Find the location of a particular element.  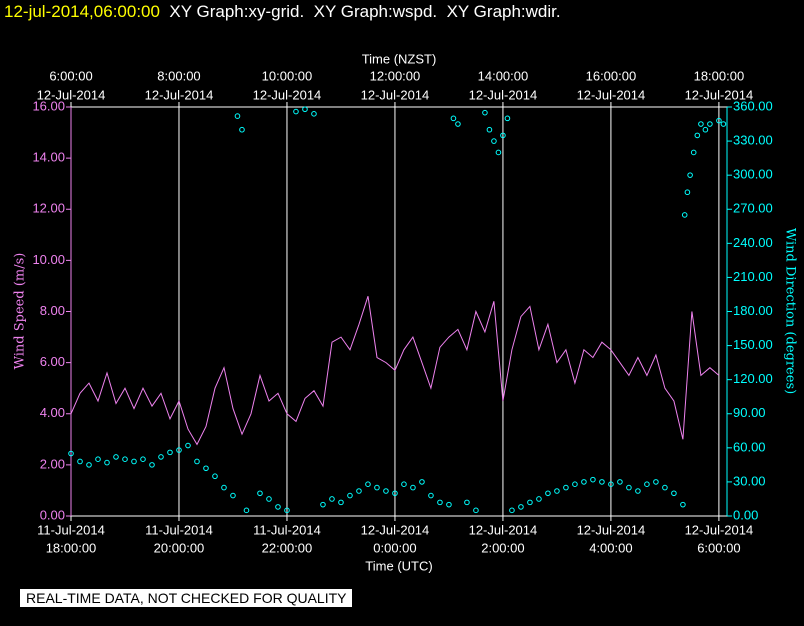

y2-tick-label: 210.00 is located at coordinates (753, 276).